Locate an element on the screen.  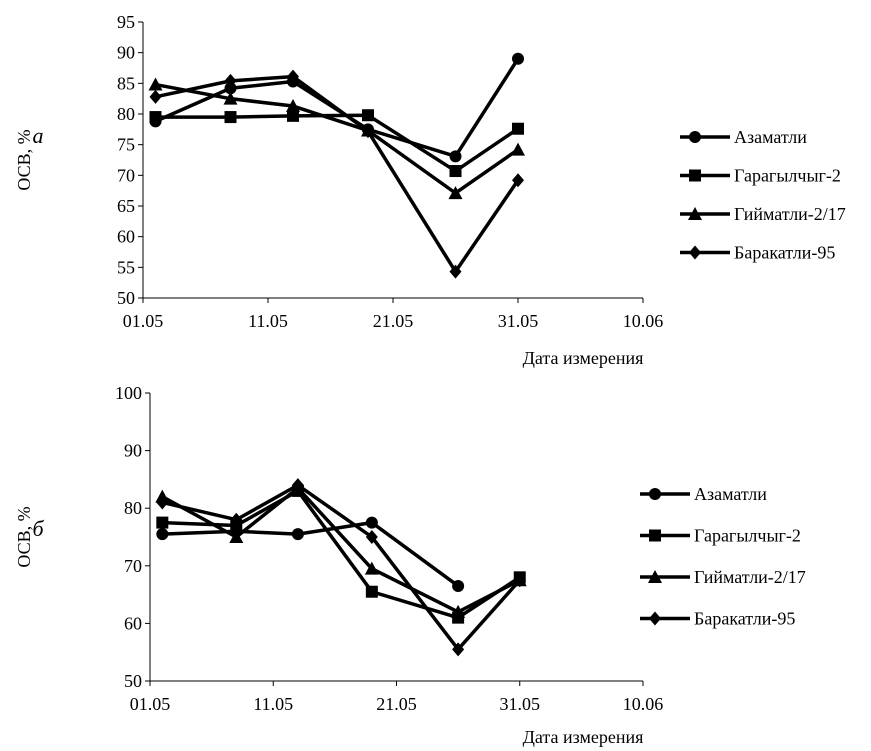
y-tick-label: 65 is located at coordinates (126, 206).